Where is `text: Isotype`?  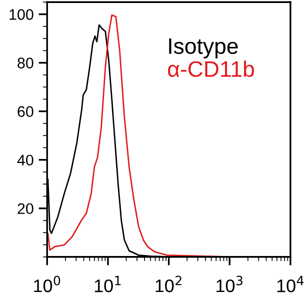 text: Isotype is located at coordinates (203, 48).